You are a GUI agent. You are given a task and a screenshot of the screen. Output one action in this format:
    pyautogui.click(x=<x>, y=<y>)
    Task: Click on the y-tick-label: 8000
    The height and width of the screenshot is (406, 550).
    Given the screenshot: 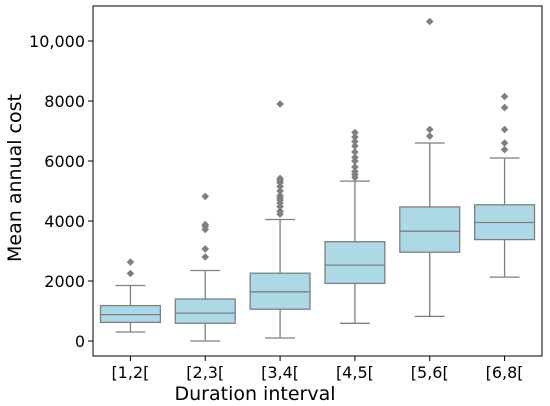 What is the action you would take?
    pyautogui.click(x=64, y=101)
    